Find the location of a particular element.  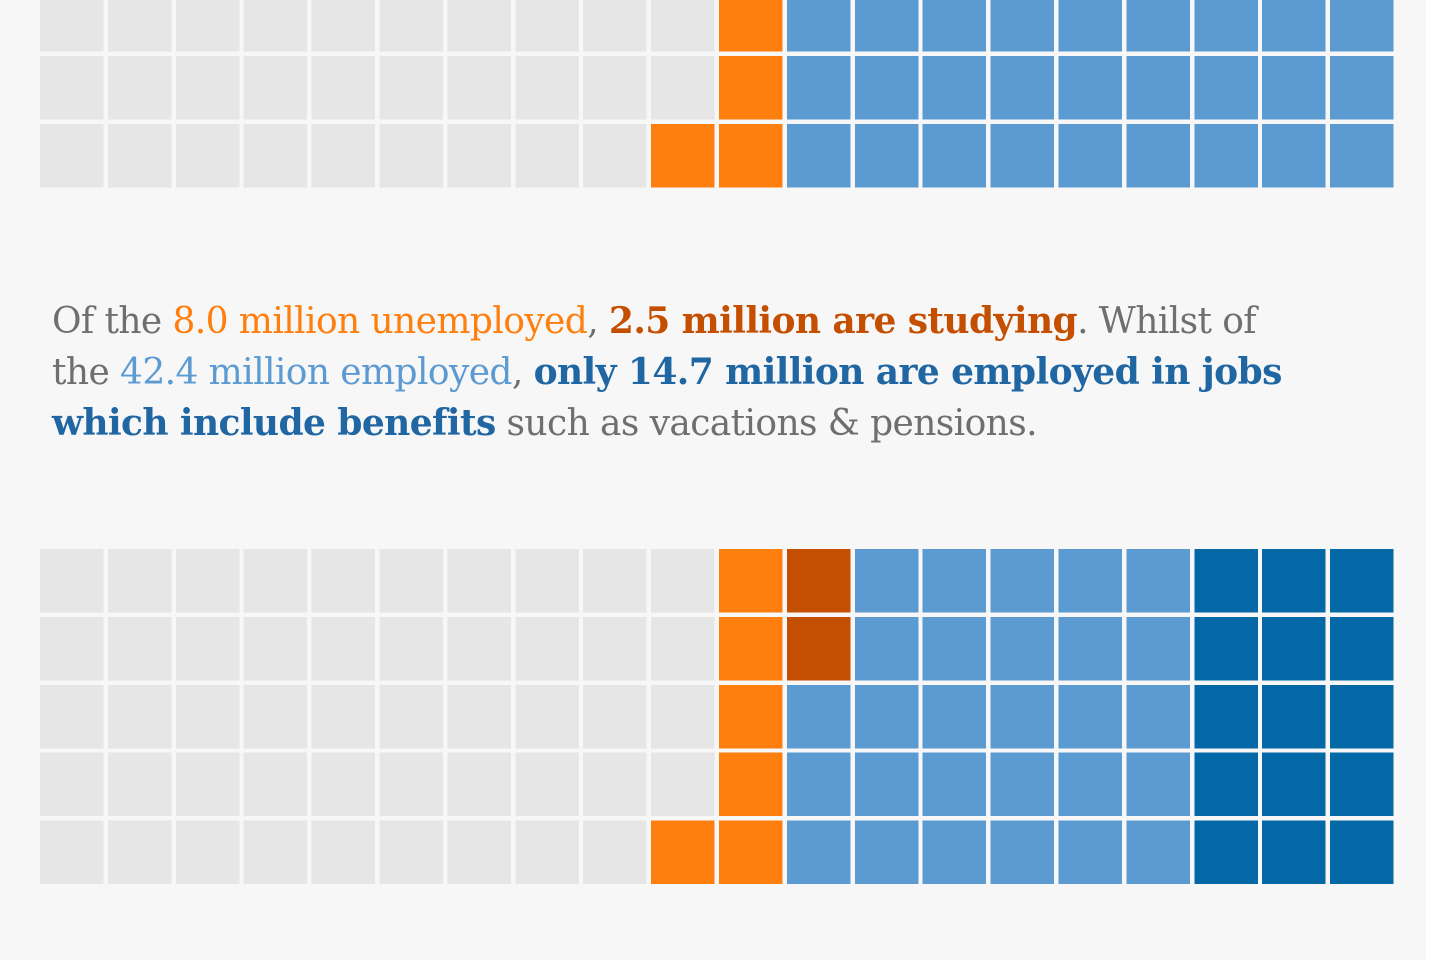

caption-unemployed: 8.0 million unemployed is located at coordinates (380, 321).